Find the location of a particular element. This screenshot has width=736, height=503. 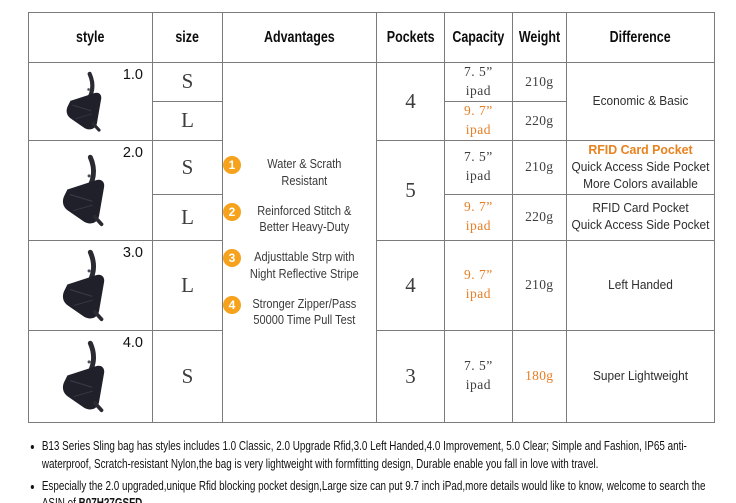

difference-text: Left Handed is located at coordinates (640, 284).